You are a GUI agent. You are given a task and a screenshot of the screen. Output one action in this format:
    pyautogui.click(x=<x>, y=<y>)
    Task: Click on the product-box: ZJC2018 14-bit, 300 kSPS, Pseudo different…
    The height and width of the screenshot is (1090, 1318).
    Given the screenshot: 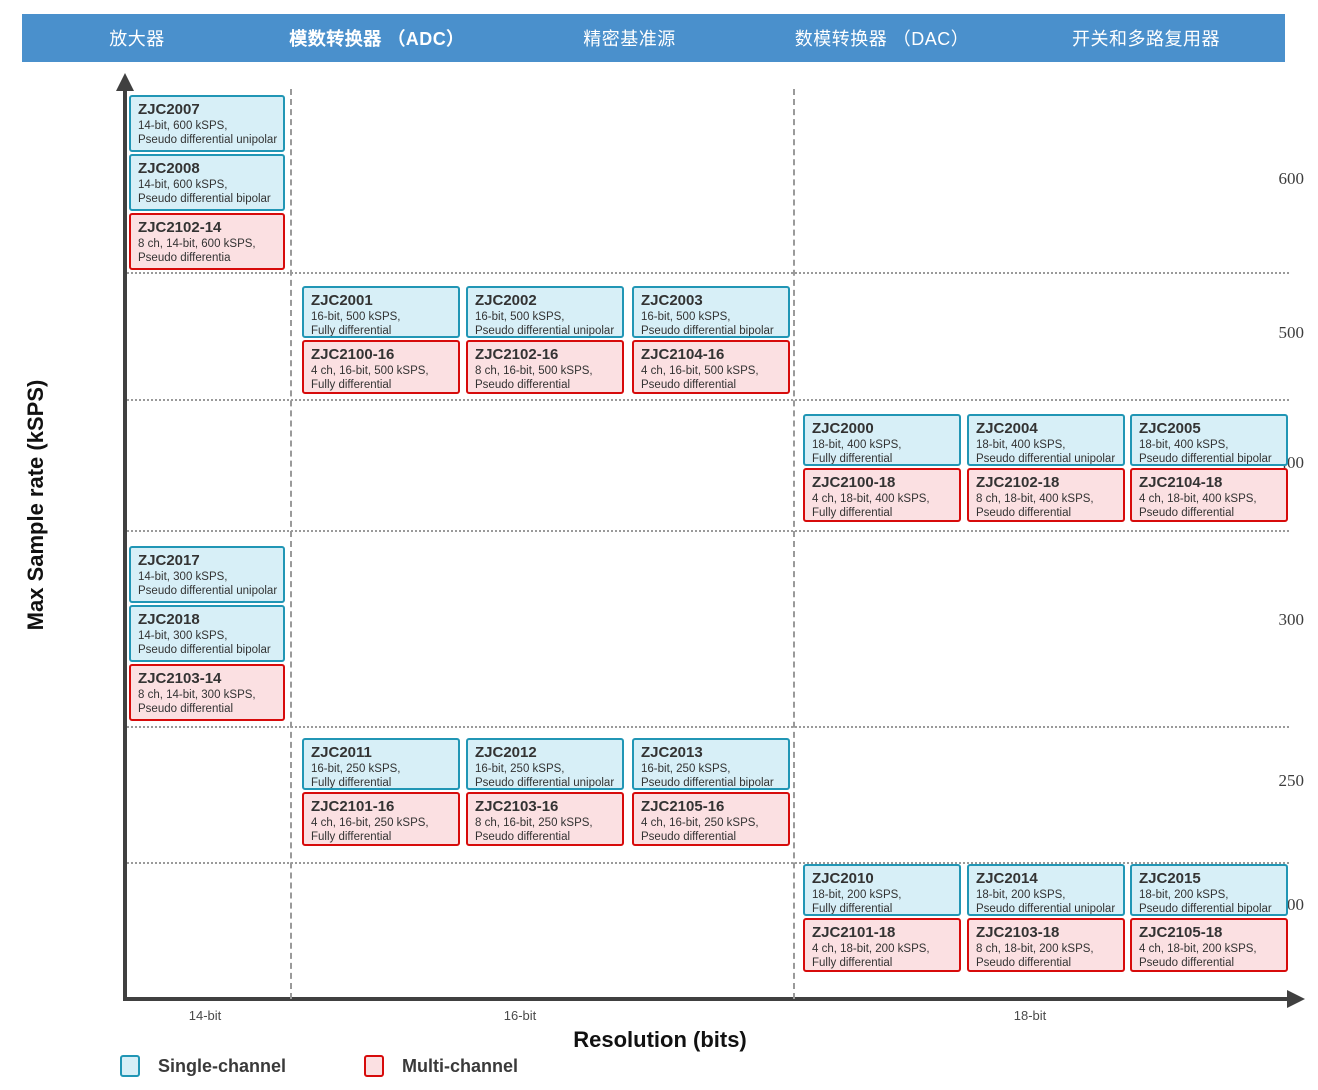 What is the action you would take?
    pyautogui.click(x=207, y=633)
    